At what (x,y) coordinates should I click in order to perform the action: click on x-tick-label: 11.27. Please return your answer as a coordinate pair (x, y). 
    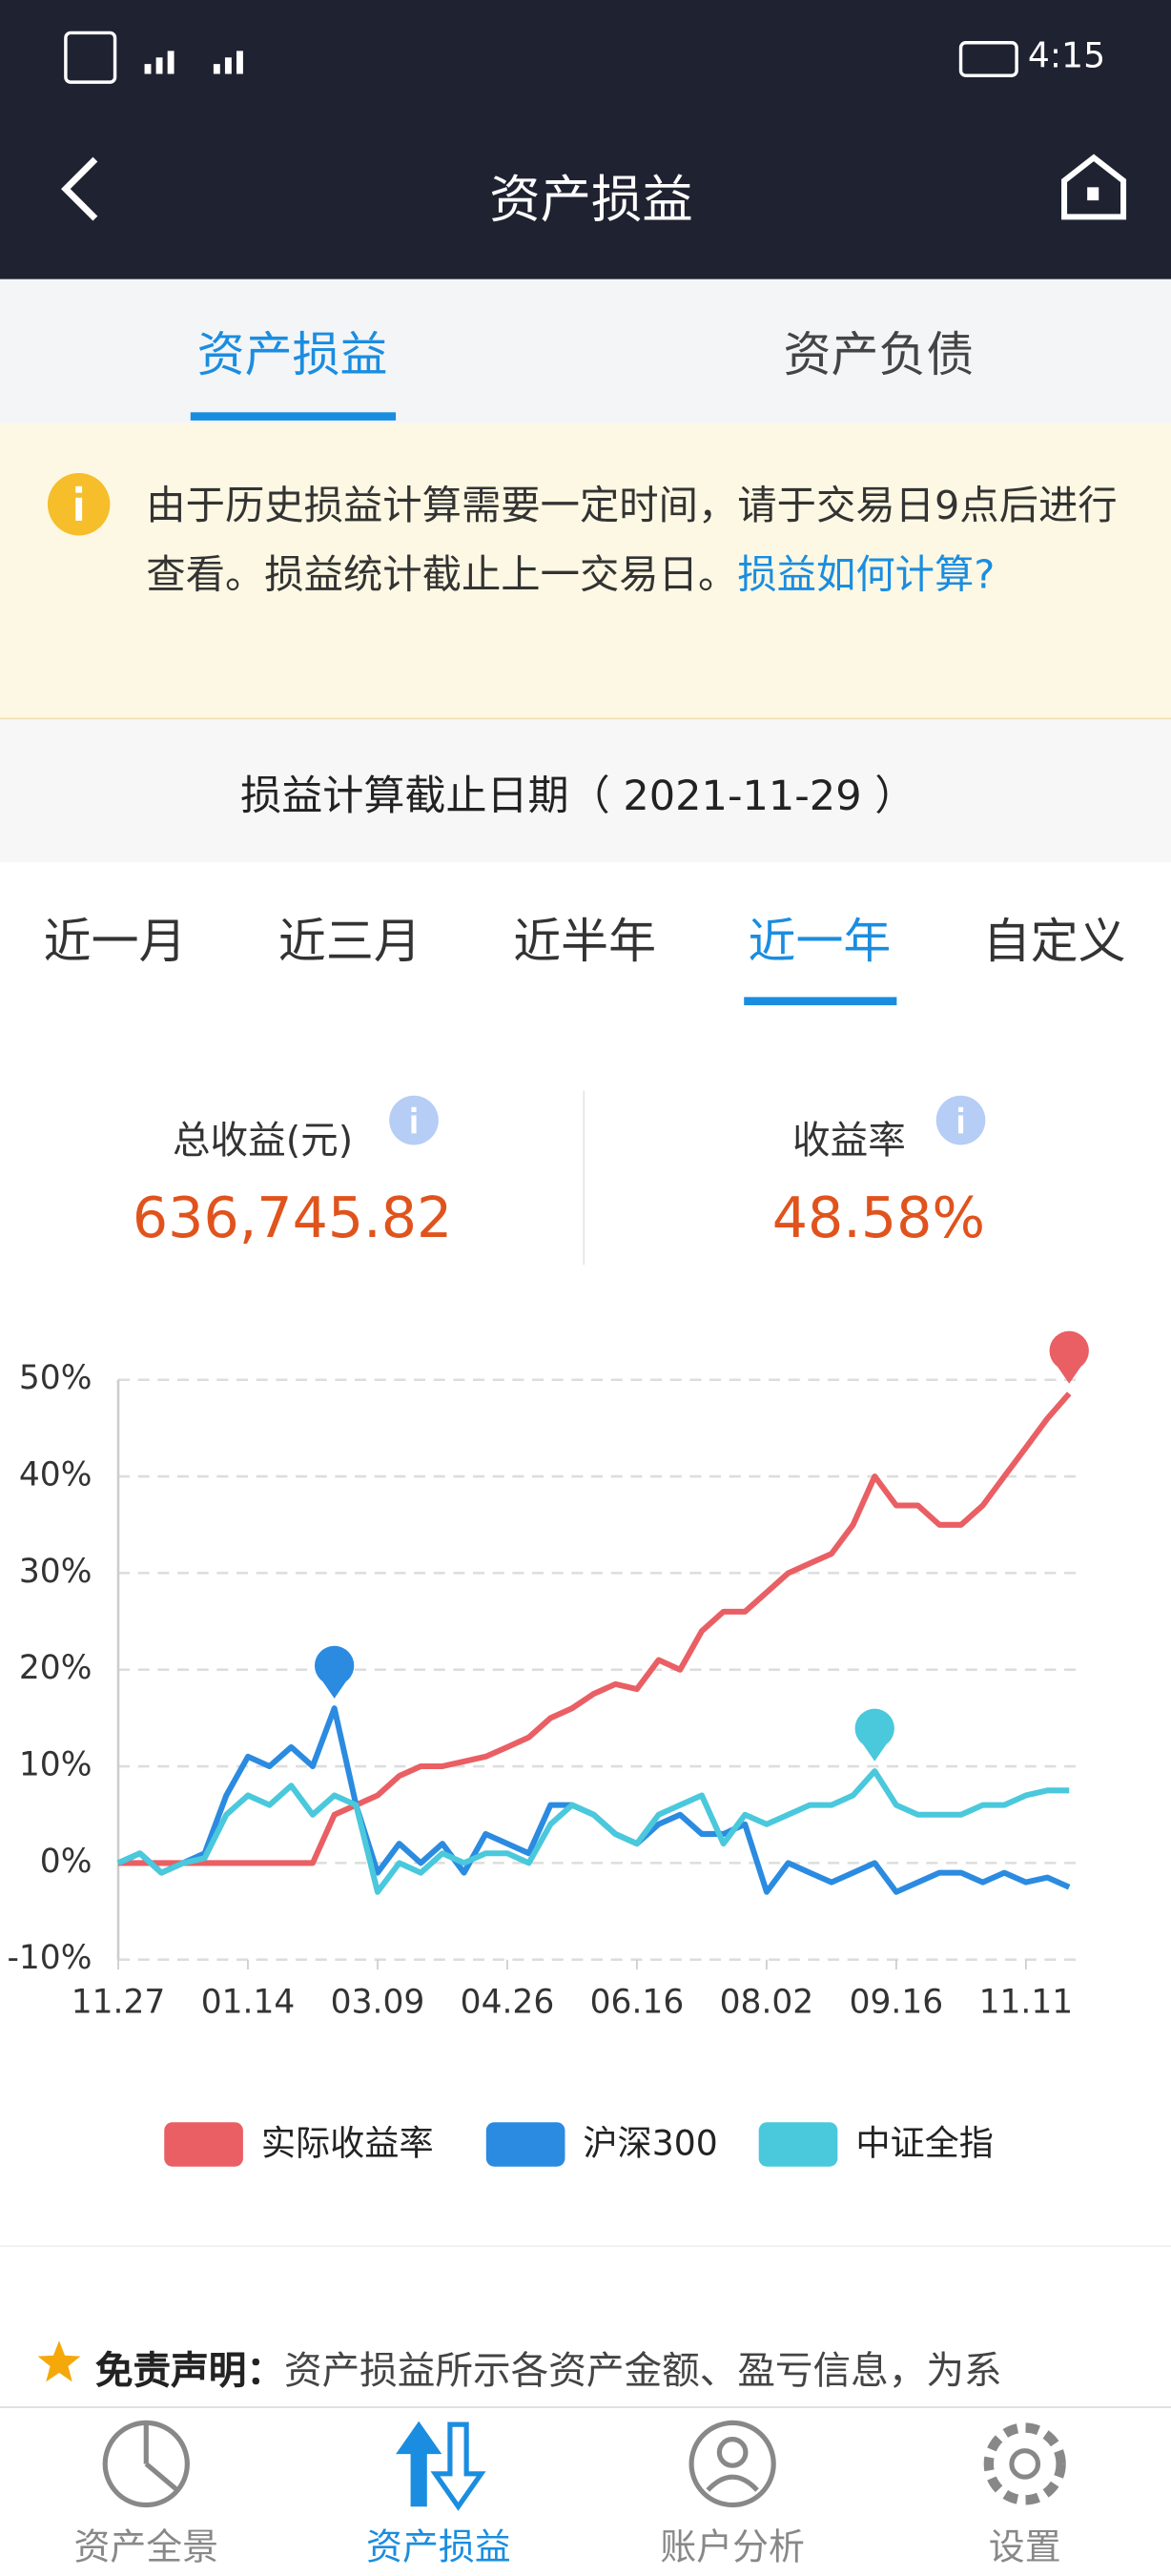
    Looking at the image, I should click on (119, 2003).